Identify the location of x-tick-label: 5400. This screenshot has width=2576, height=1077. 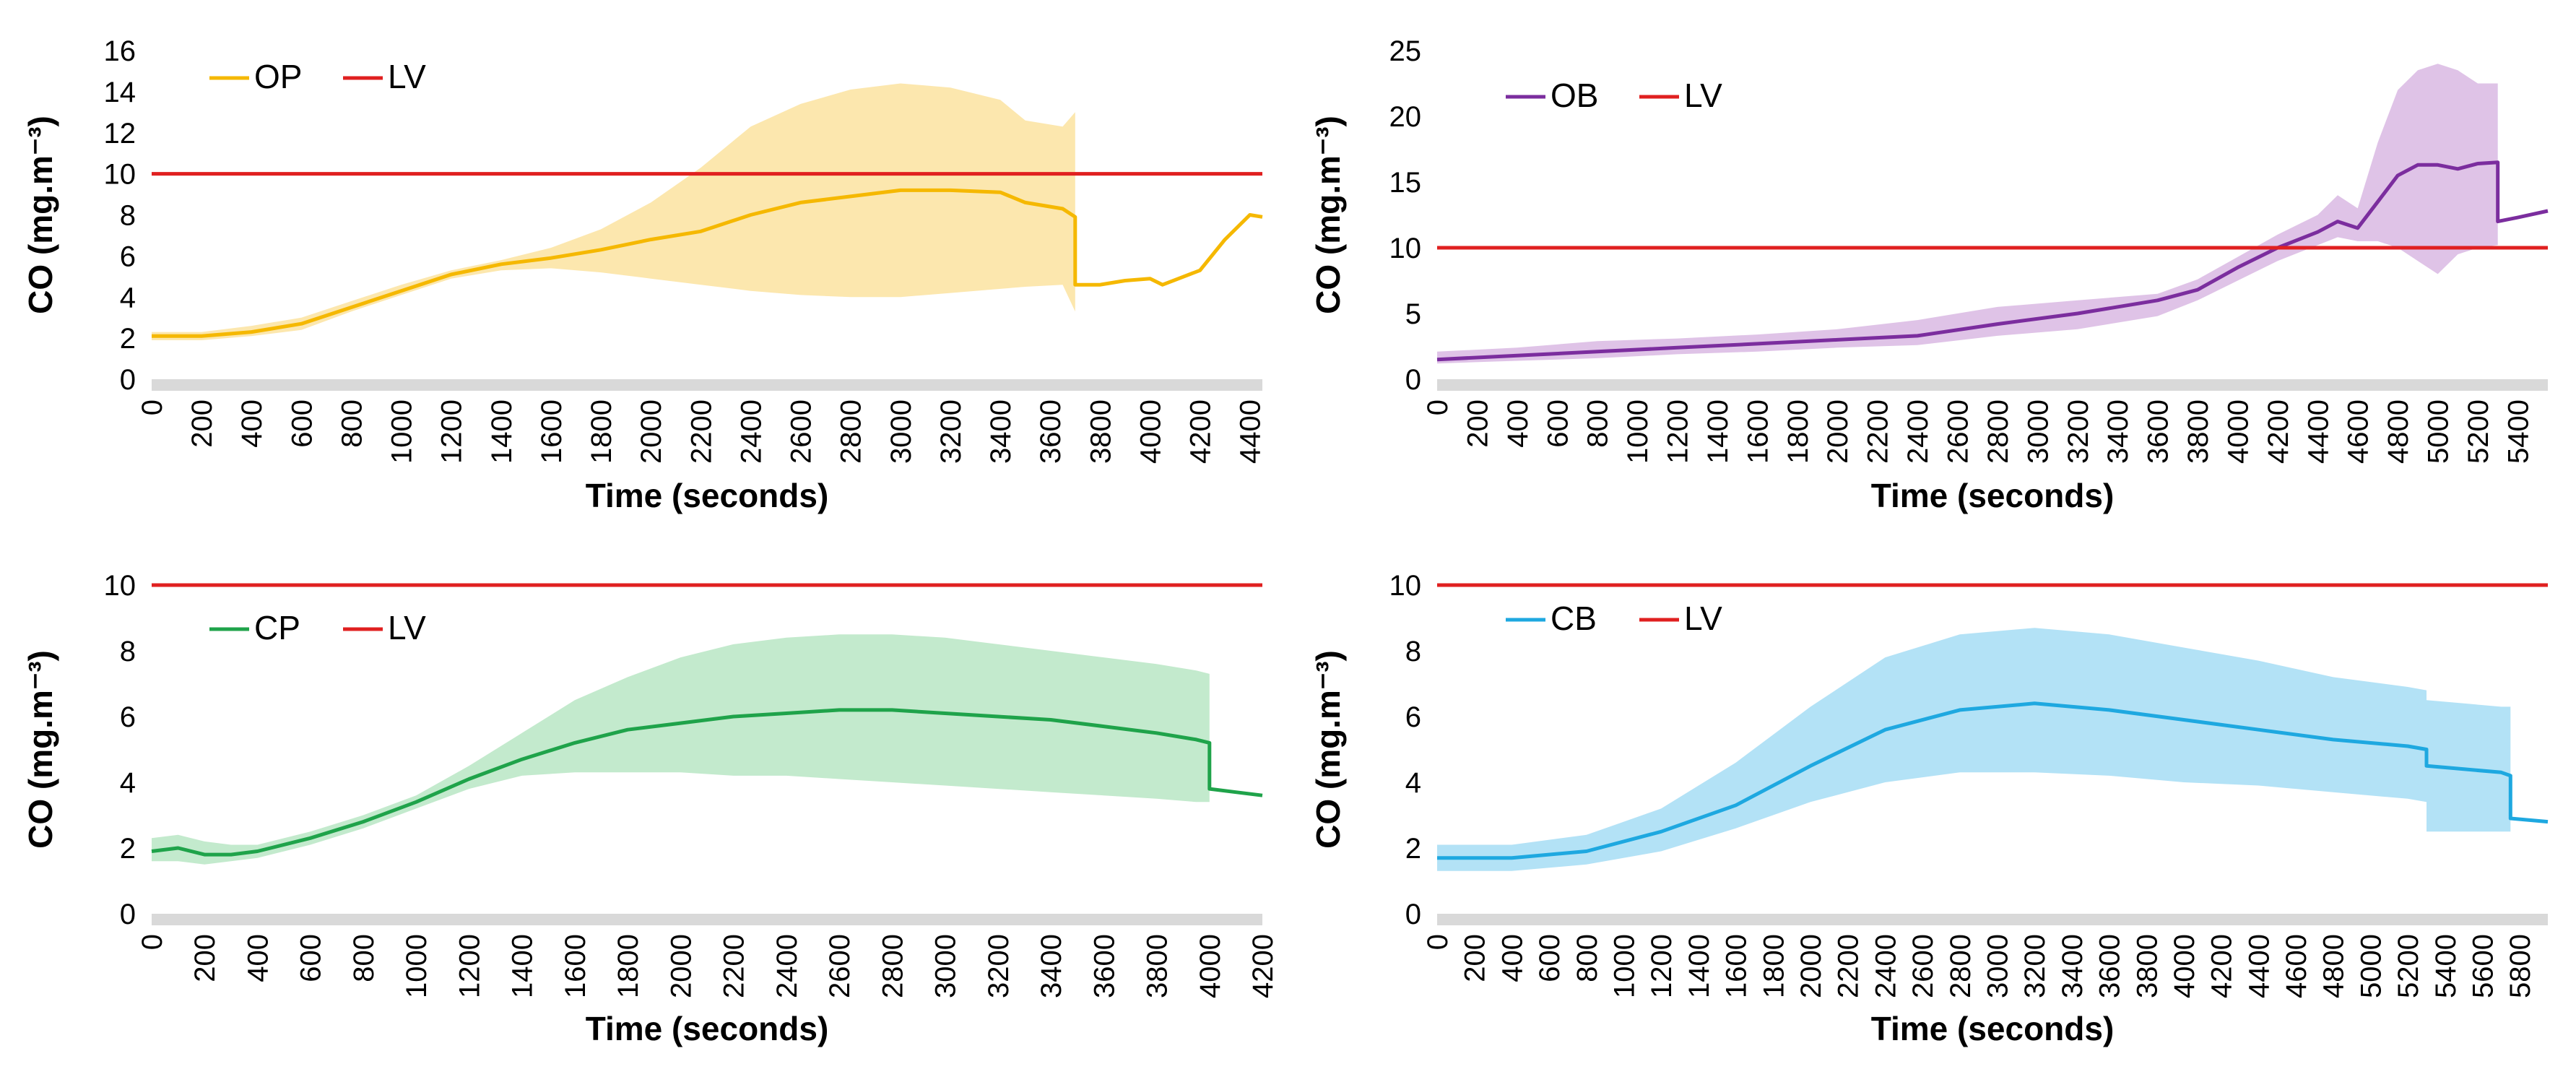
(2446, 966).